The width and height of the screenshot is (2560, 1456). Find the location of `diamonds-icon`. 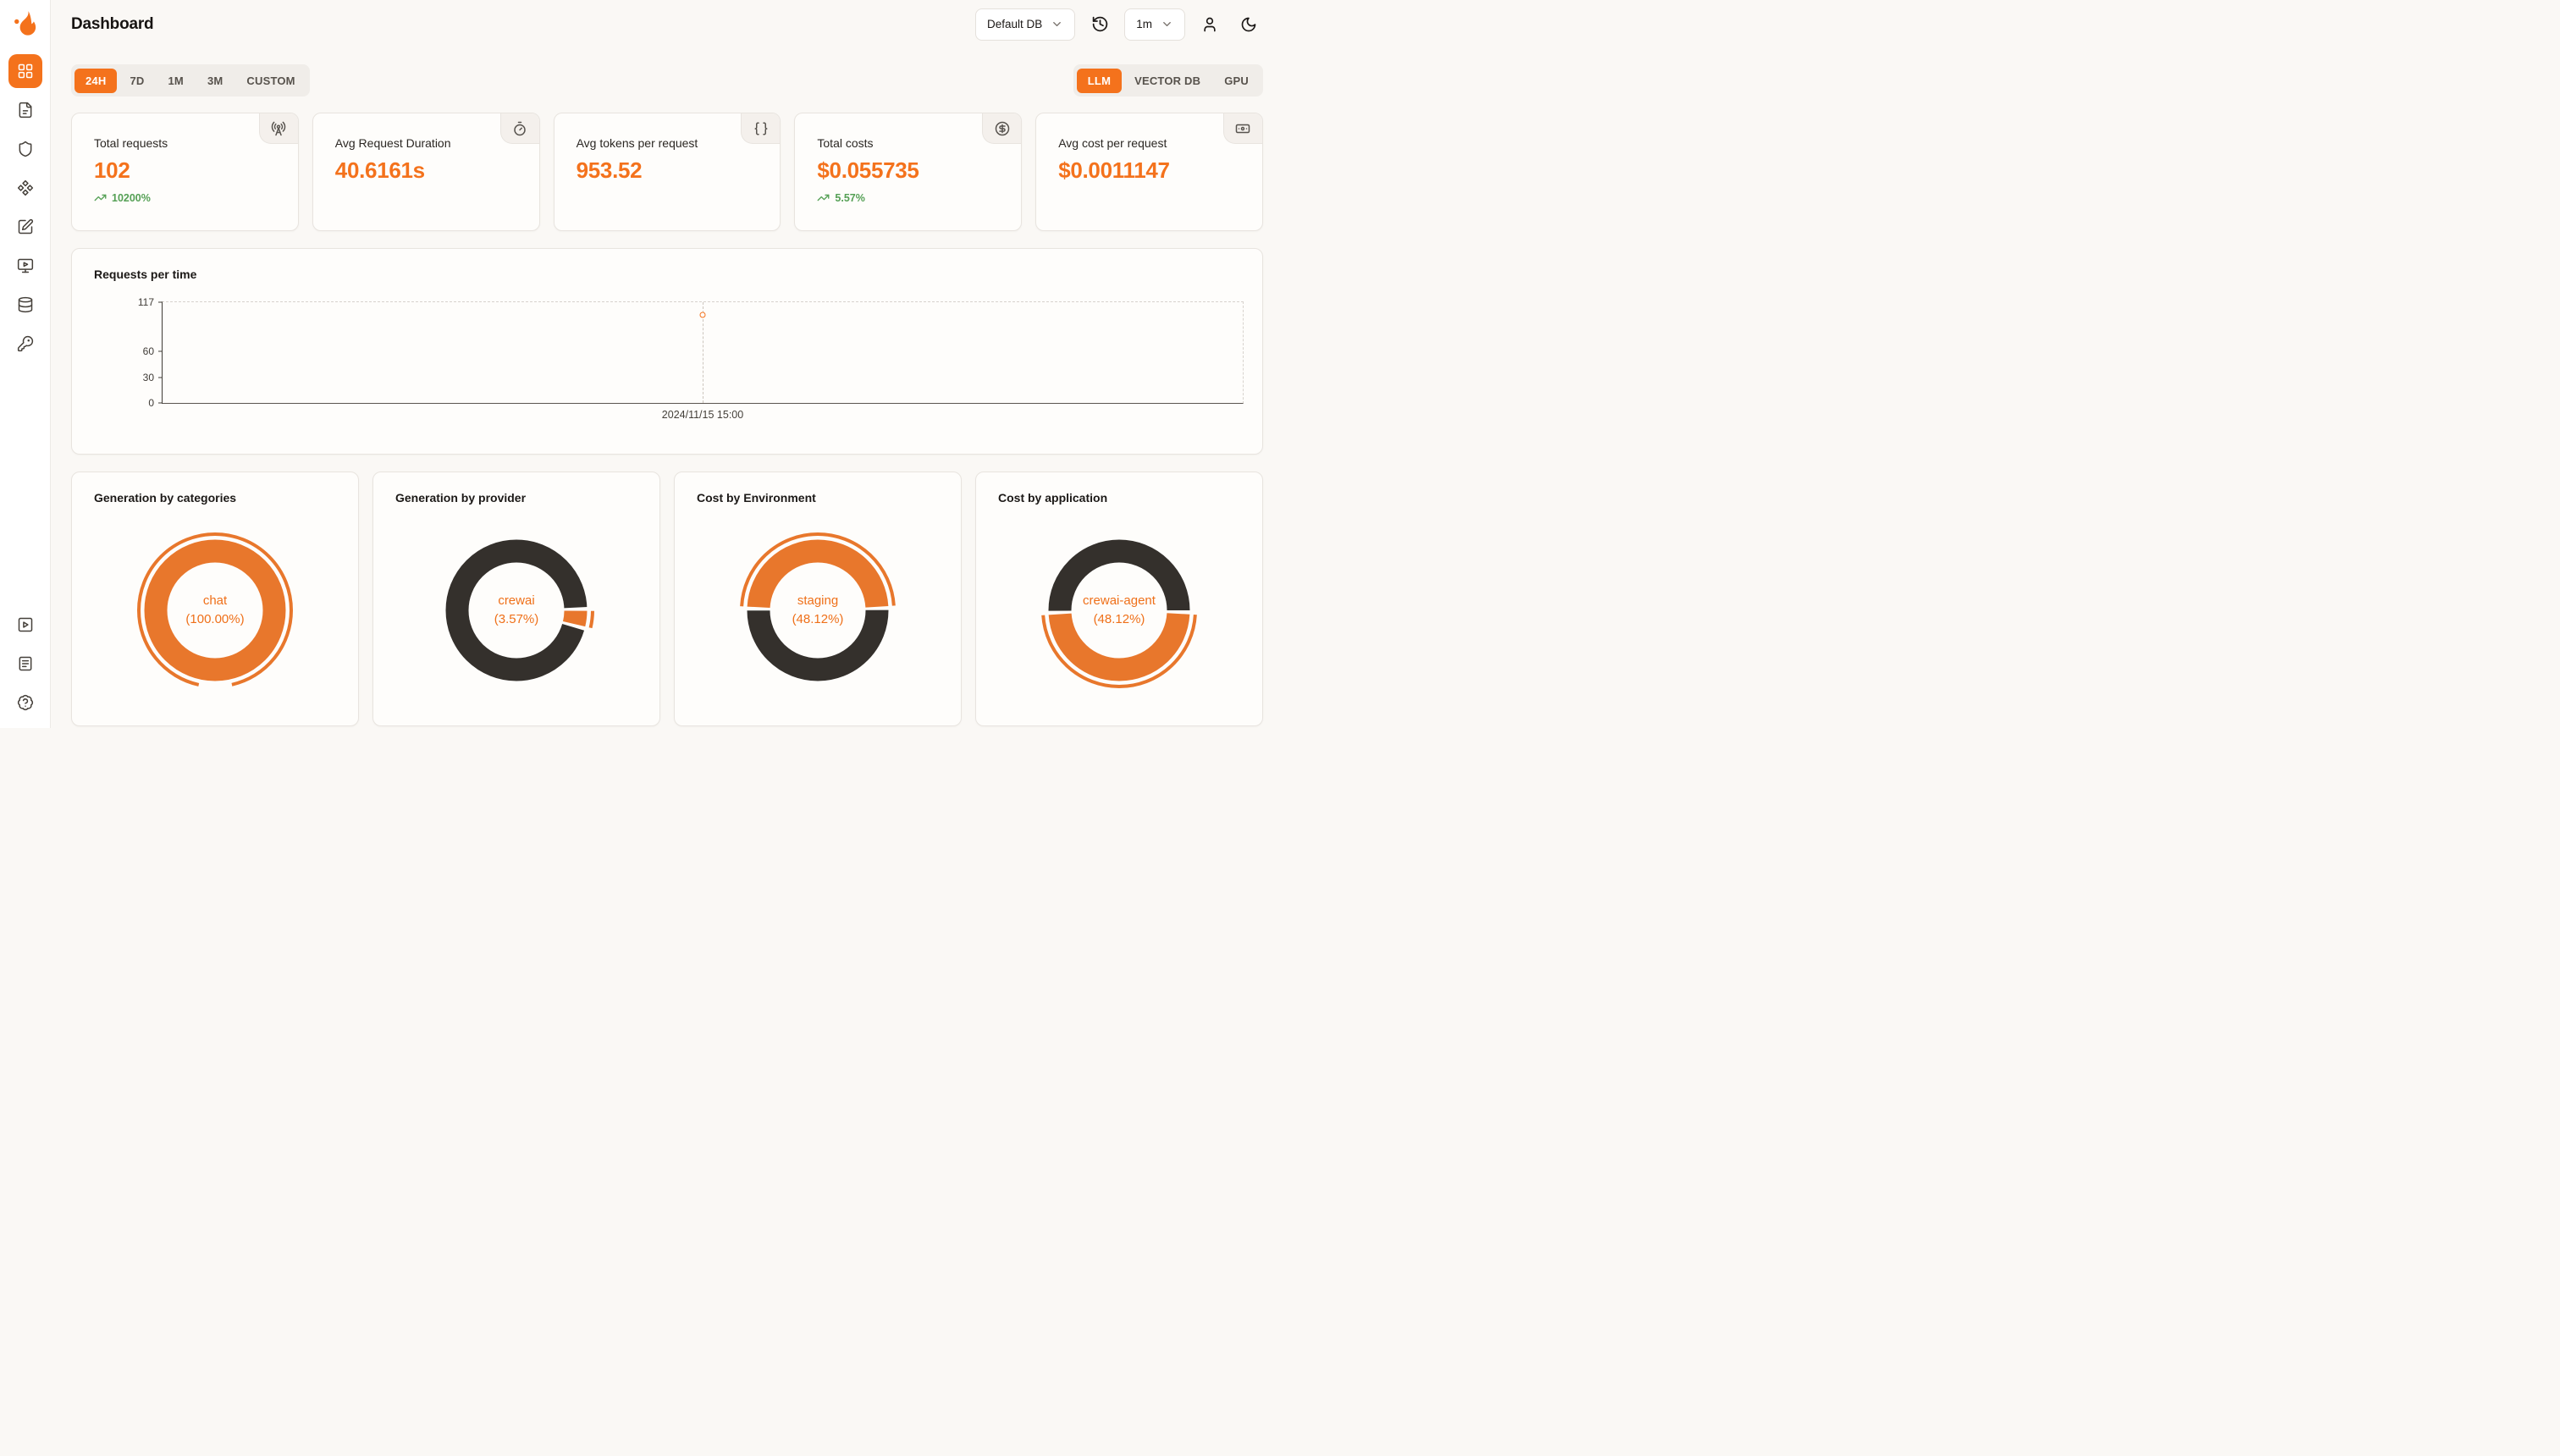

diamonds-icon is located at coordinates (25, 187).